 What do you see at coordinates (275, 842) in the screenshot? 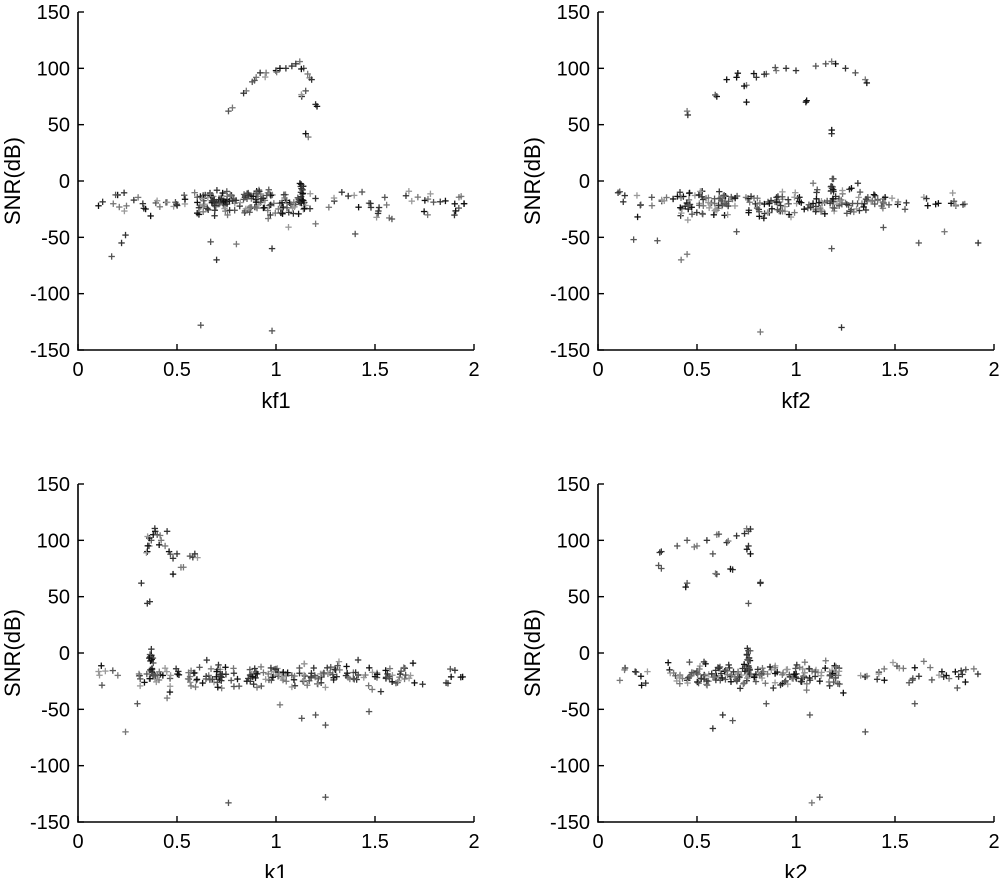
I see `x-tick-label: 1` at bounding box center [275, 842].